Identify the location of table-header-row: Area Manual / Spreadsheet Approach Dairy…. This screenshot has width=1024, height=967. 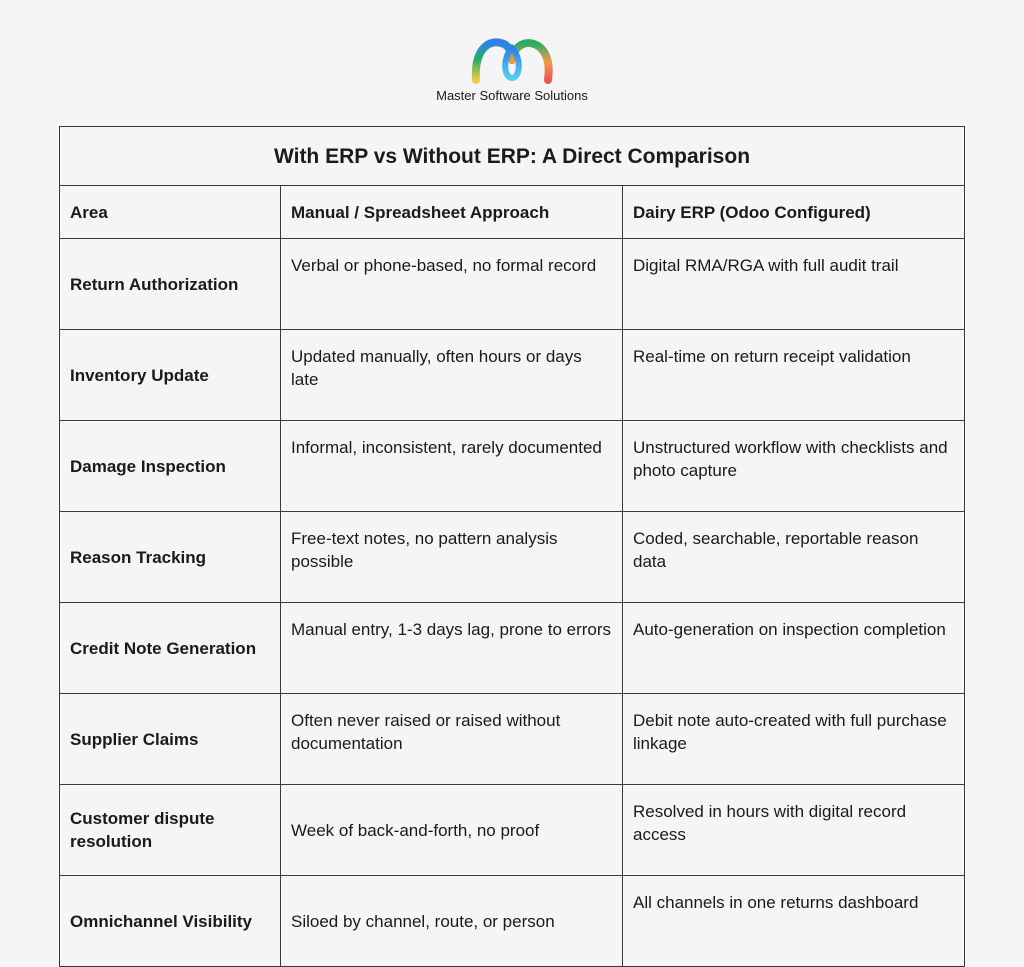
(512, 212).